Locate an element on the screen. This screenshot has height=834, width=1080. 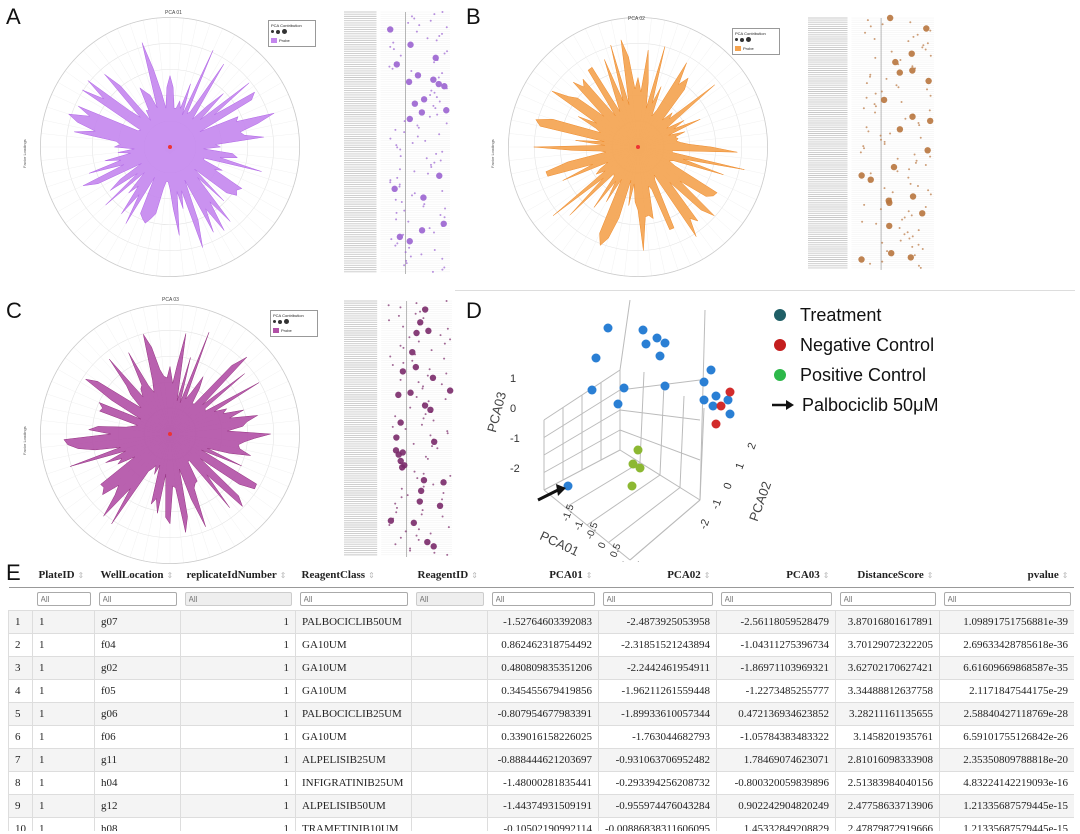
filter-input-reagentclass is located at coordinates (353, 599).